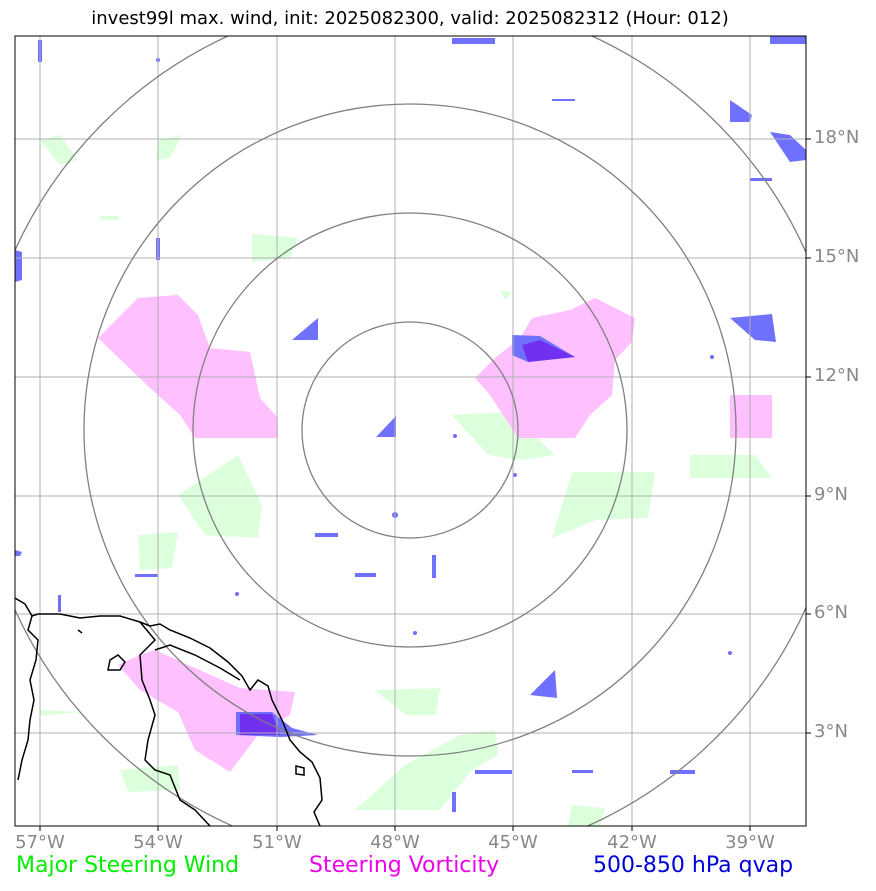  I want to click on coastline, so click(169, 711).